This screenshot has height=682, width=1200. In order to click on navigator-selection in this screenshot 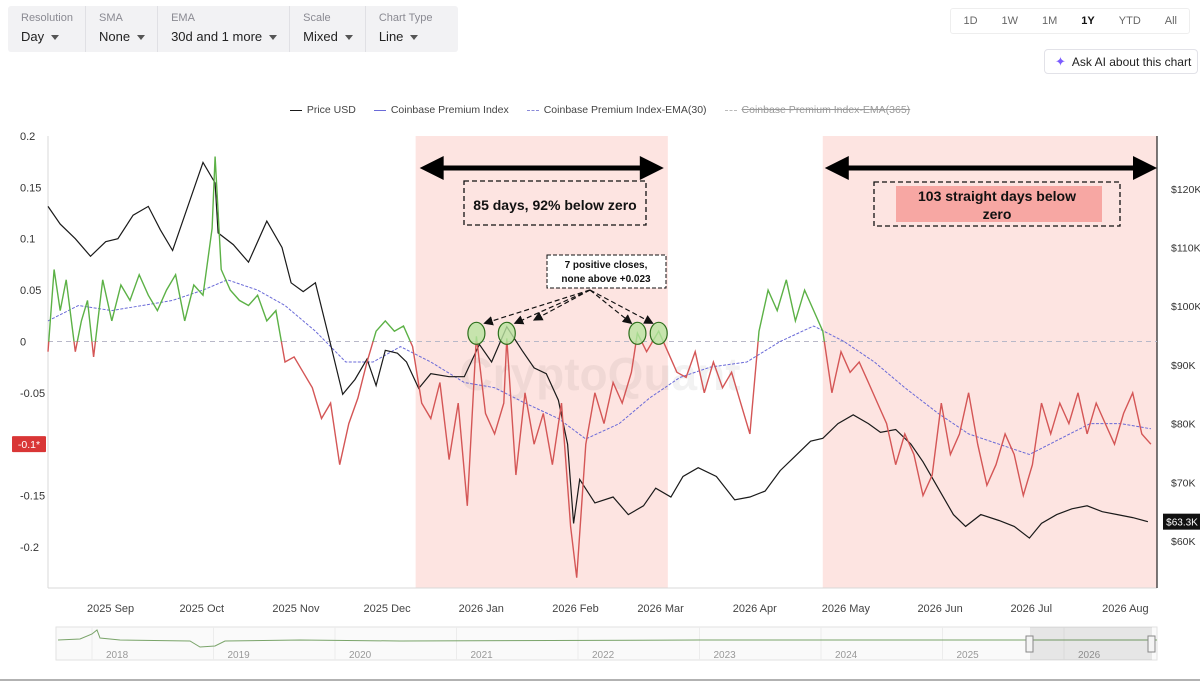, I will do `click(1091, 643)`.